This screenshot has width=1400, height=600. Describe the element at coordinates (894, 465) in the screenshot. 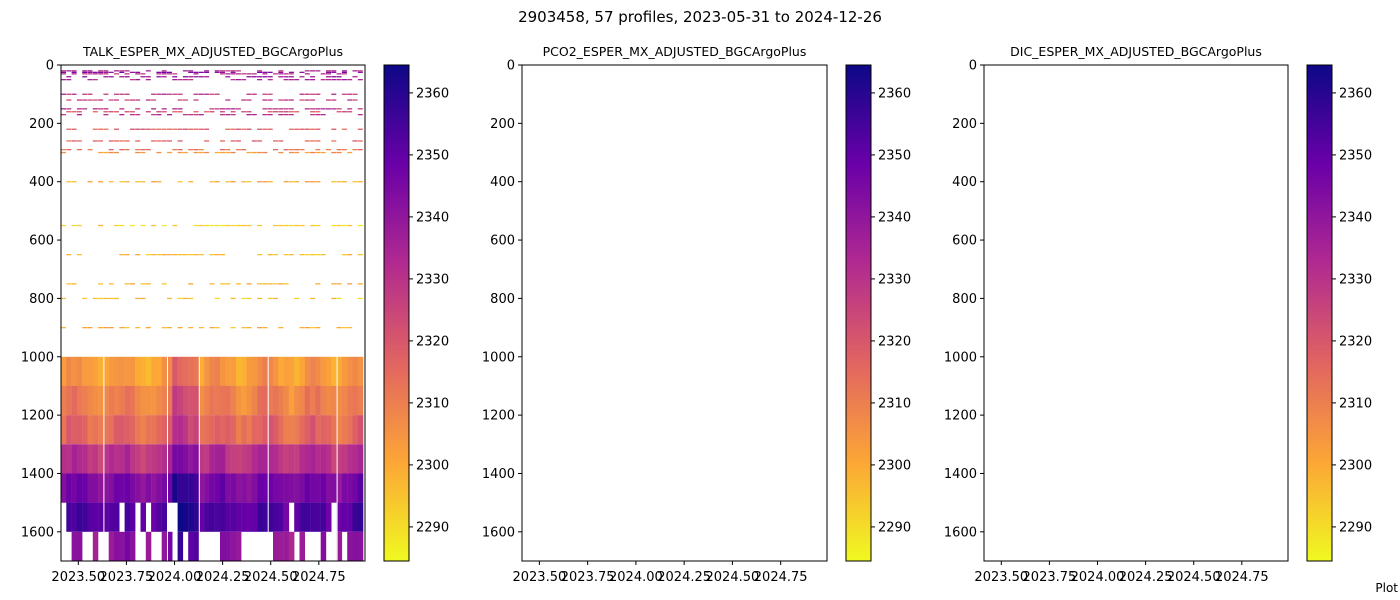

I see `colorbar-tick-label: 2300` at that location.